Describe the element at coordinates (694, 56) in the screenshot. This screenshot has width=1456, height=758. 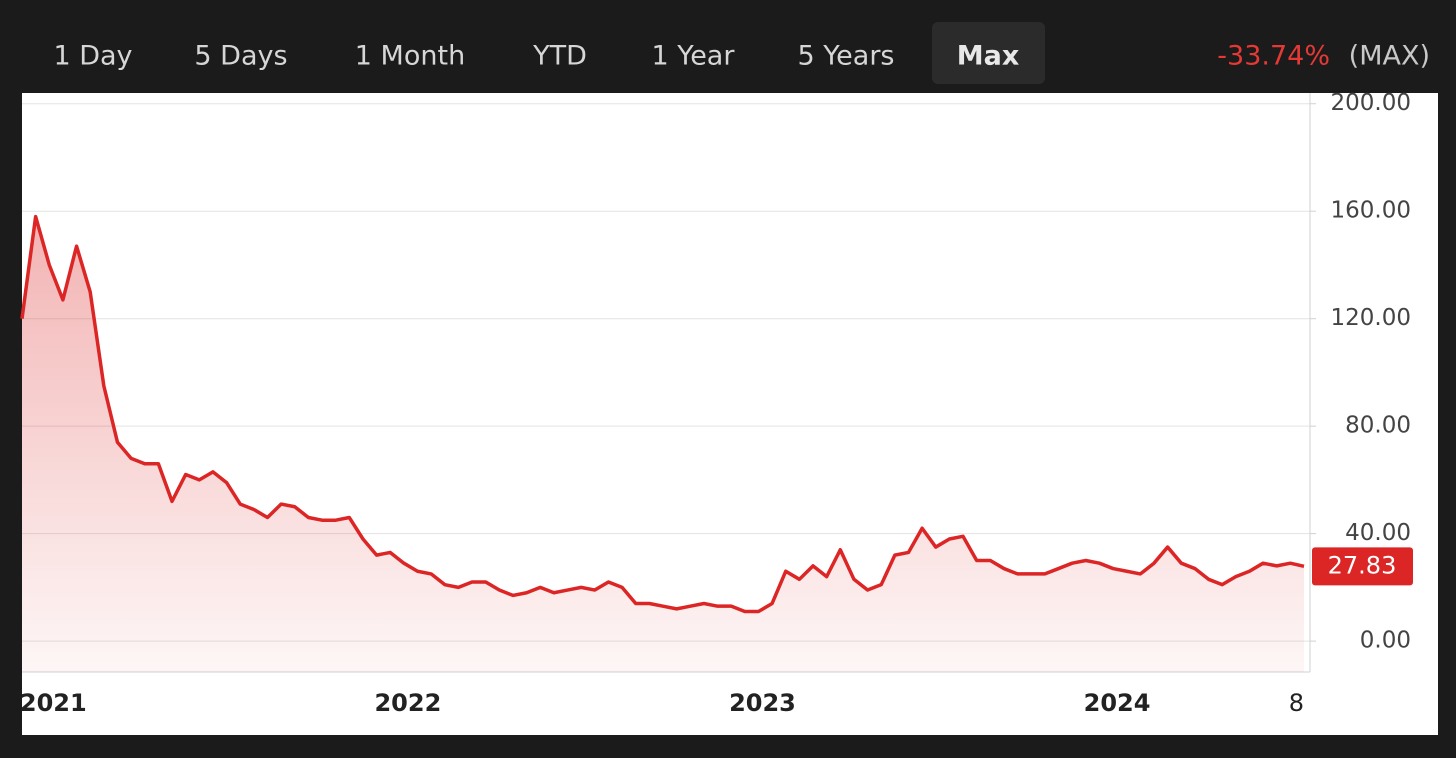
I see `range-tab: 1 Year` at that location.